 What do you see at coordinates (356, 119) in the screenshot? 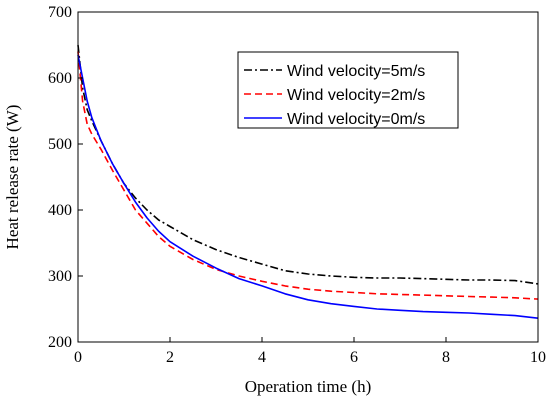
I see `legend-label-0ms: Wind velocity=0m/s` at bounding box center [356, 119].